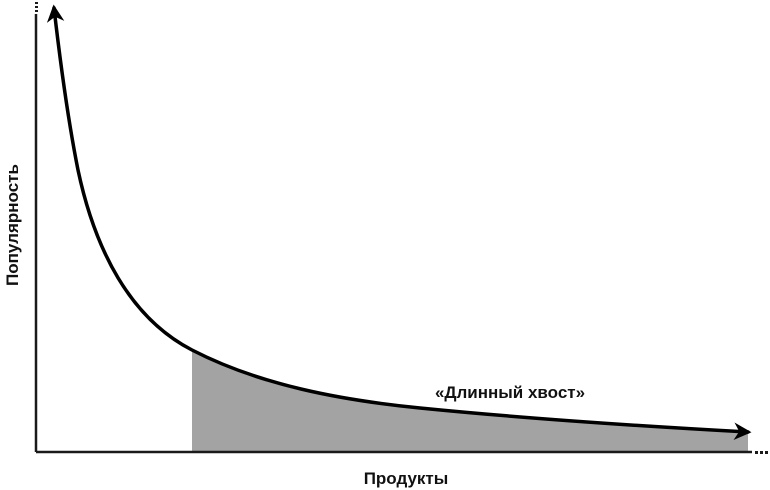  I want to click on y-axis-ellipsis, so click(36, 7).